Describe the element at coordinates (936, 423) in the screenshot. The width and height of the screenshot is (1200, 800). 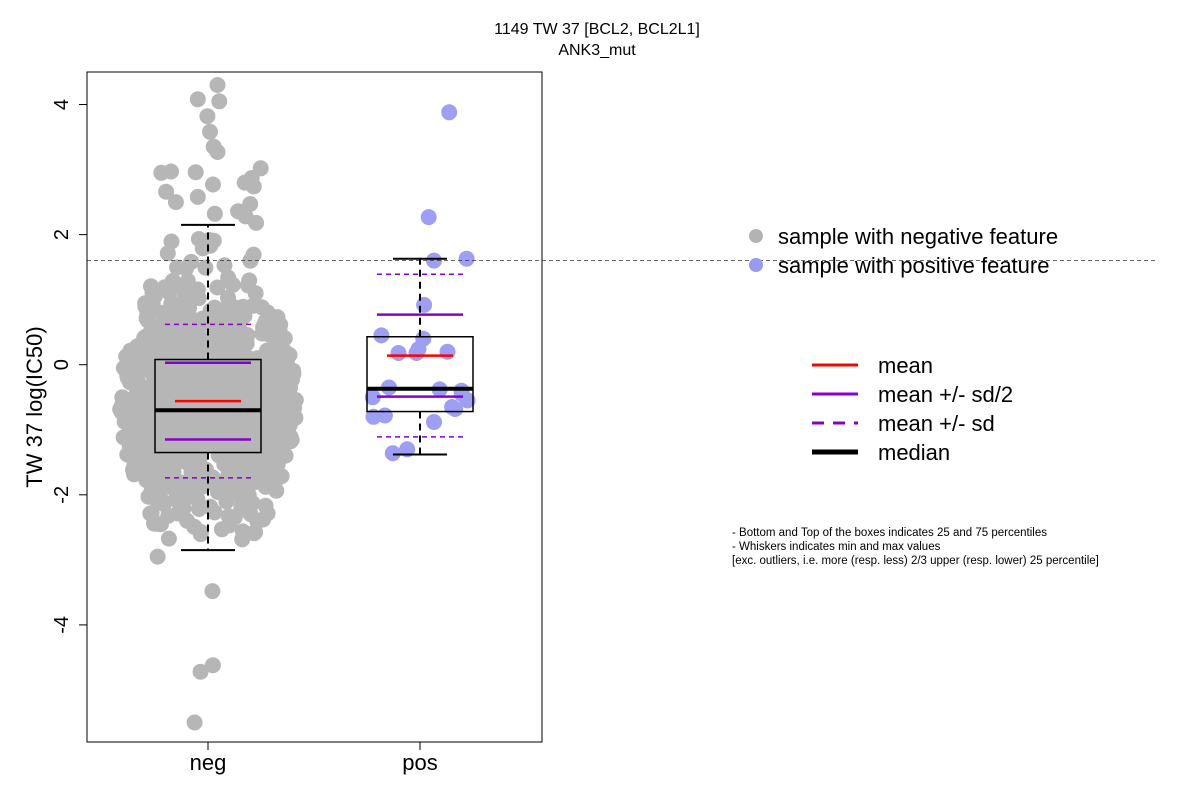
I see `legend-line-label: mean +/- sd` at that location.